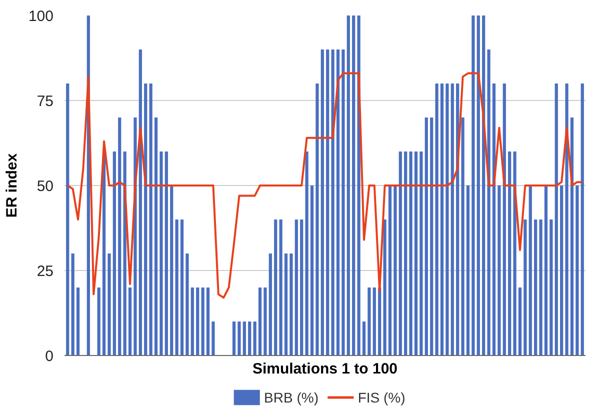 This screenshot has width=595, height=420. Describe the element at coordinates (325, 369) in the screenshot. I see `x-axis-title: Simulations 1 to 100` at that location.